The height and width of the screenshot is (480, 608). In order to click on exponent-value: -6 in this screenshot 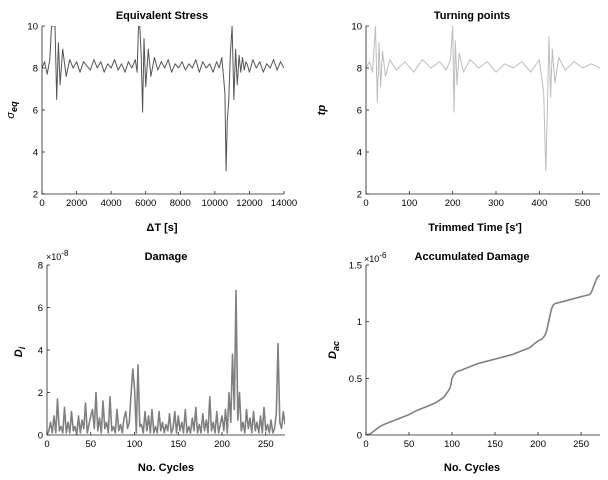, I will do `click(383, 255)`.